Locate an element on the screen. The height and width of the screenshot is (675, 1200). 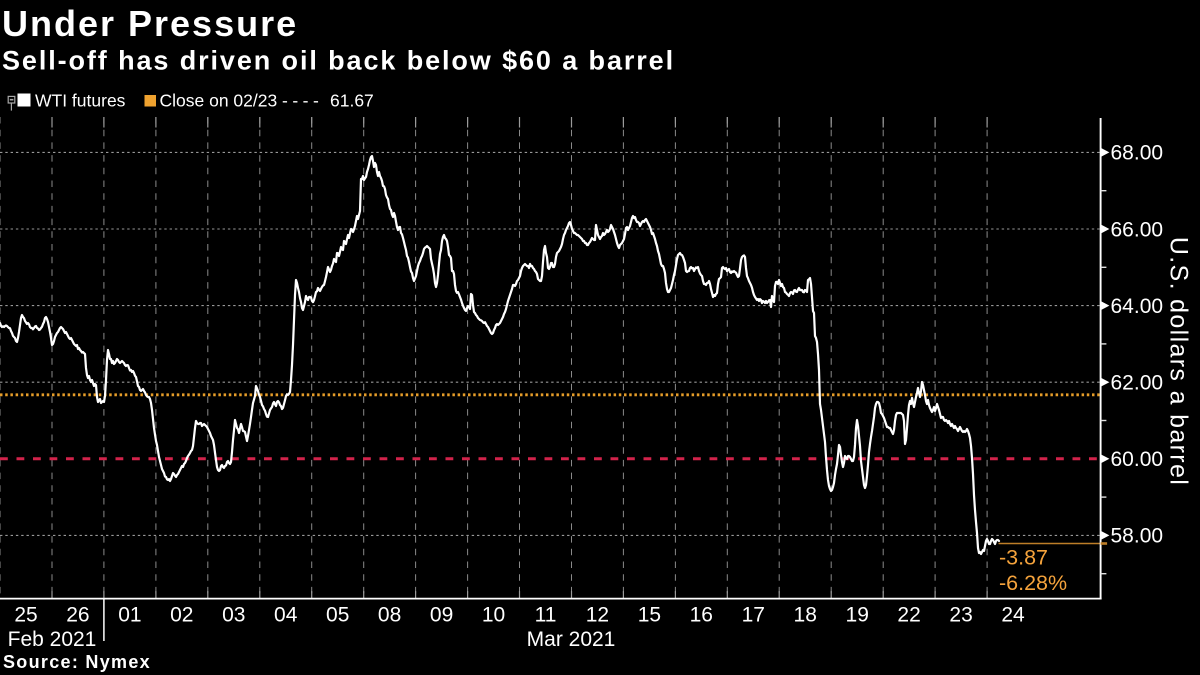
svg-text: Feb 2021 is located at coordinates (52, 639).